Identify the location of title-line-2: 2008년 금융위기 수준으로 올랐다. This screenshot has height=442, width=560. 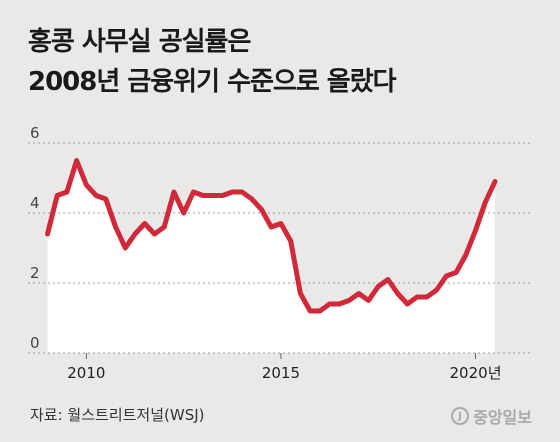
(212, 82).